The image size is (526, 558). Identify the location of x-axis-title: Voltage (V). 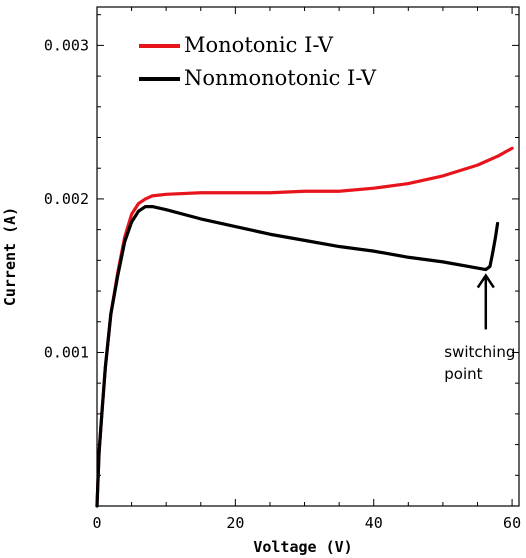
(302, 547).